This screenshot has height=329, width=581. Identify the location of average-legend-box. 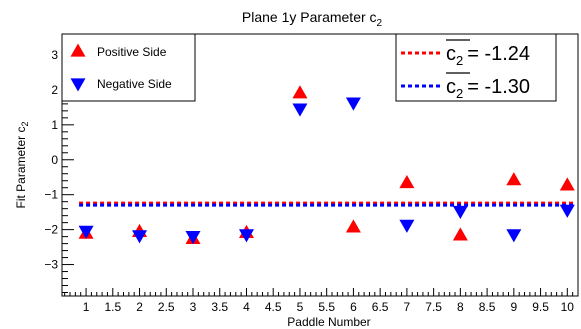
(476, 67).